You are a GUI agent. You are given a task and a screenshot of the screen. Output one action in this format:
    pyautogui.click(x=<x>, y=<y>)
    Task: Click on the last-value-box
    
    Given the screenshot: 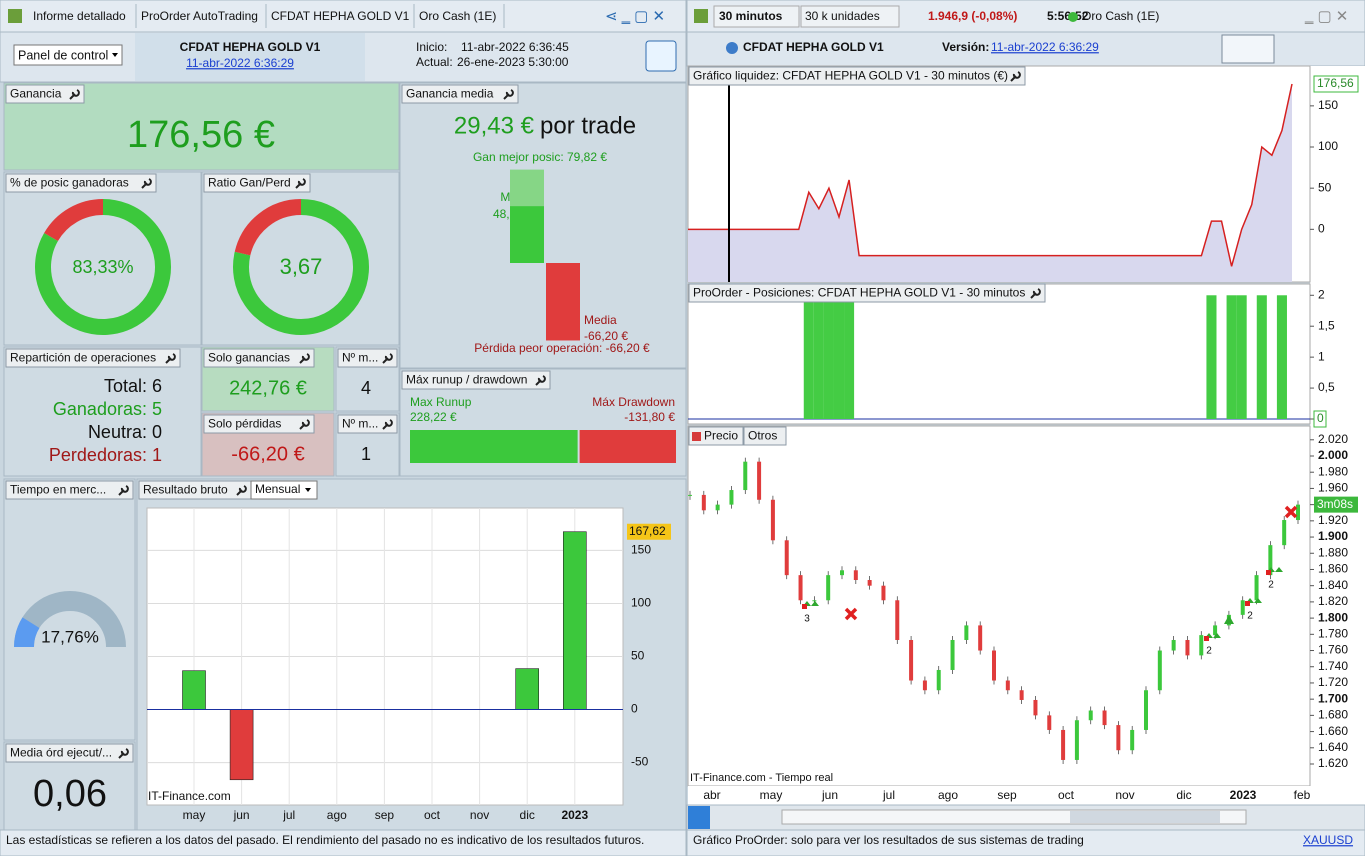 What is the action you would take?
    pyautogui.click(x=1336, y=84)
    